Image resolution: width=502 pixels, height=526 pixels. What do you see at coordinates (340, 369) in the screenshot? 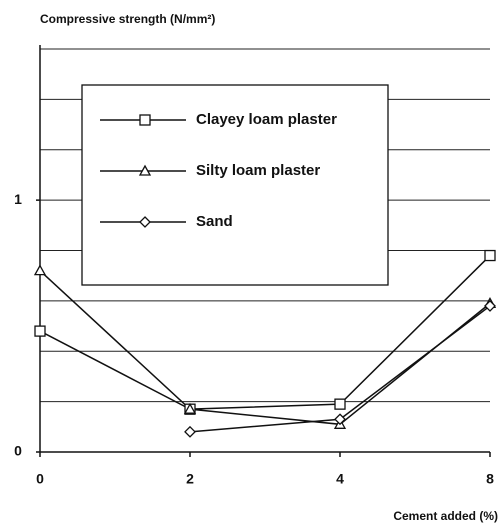
I see `series-line` at bounding box center [340, 369].